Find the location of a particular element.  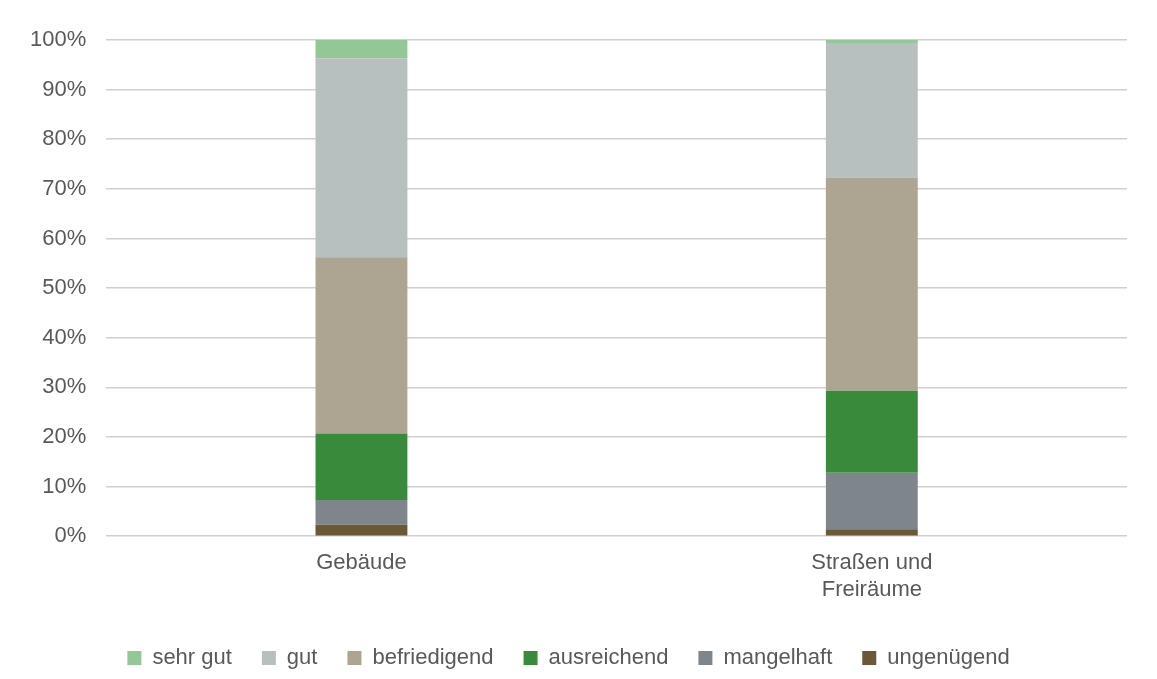

y-tick-label: 40% is located at coordinates (64, 336).